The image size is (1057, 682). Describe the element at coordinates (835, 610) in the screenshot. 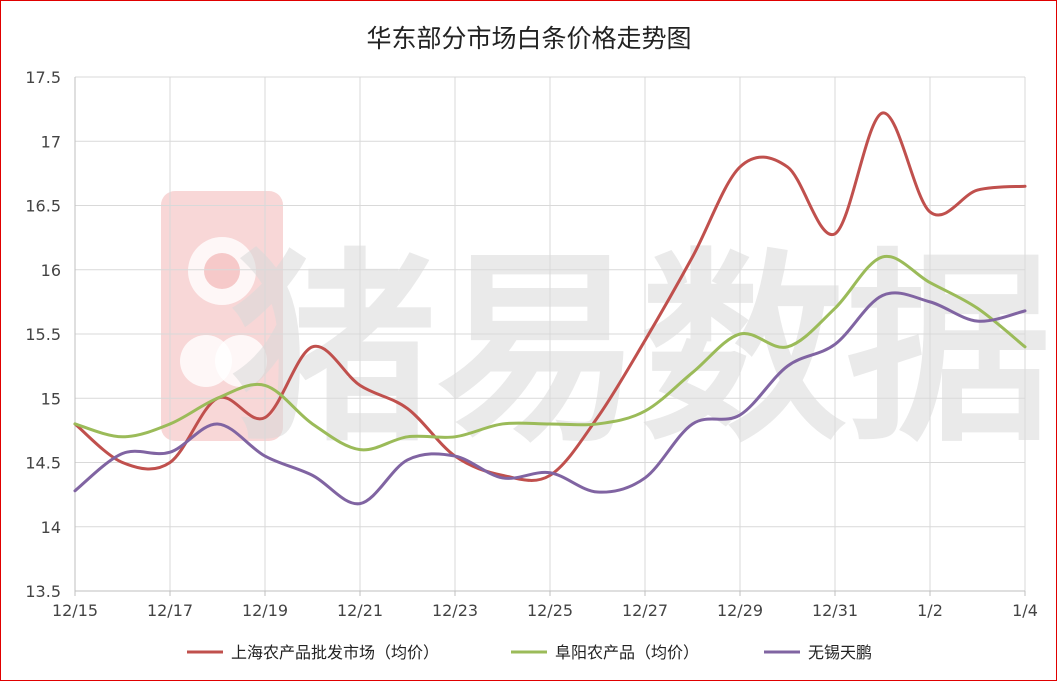

I see `x-tick-label: 12/31` at that location.